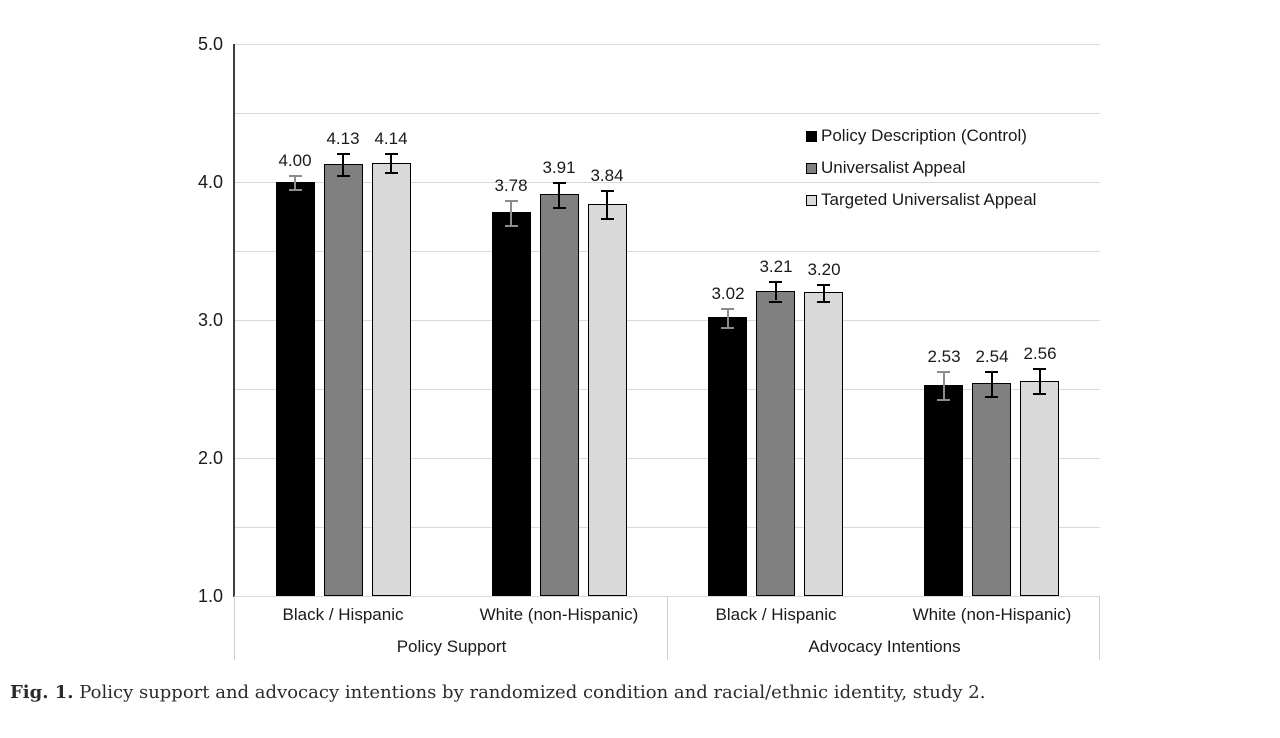 The width and height of the screenshot is (1280, 738). Describe the element at coordinates (210, 182) in the screenshot. I see `y-tick-label: 4.0` at that location.